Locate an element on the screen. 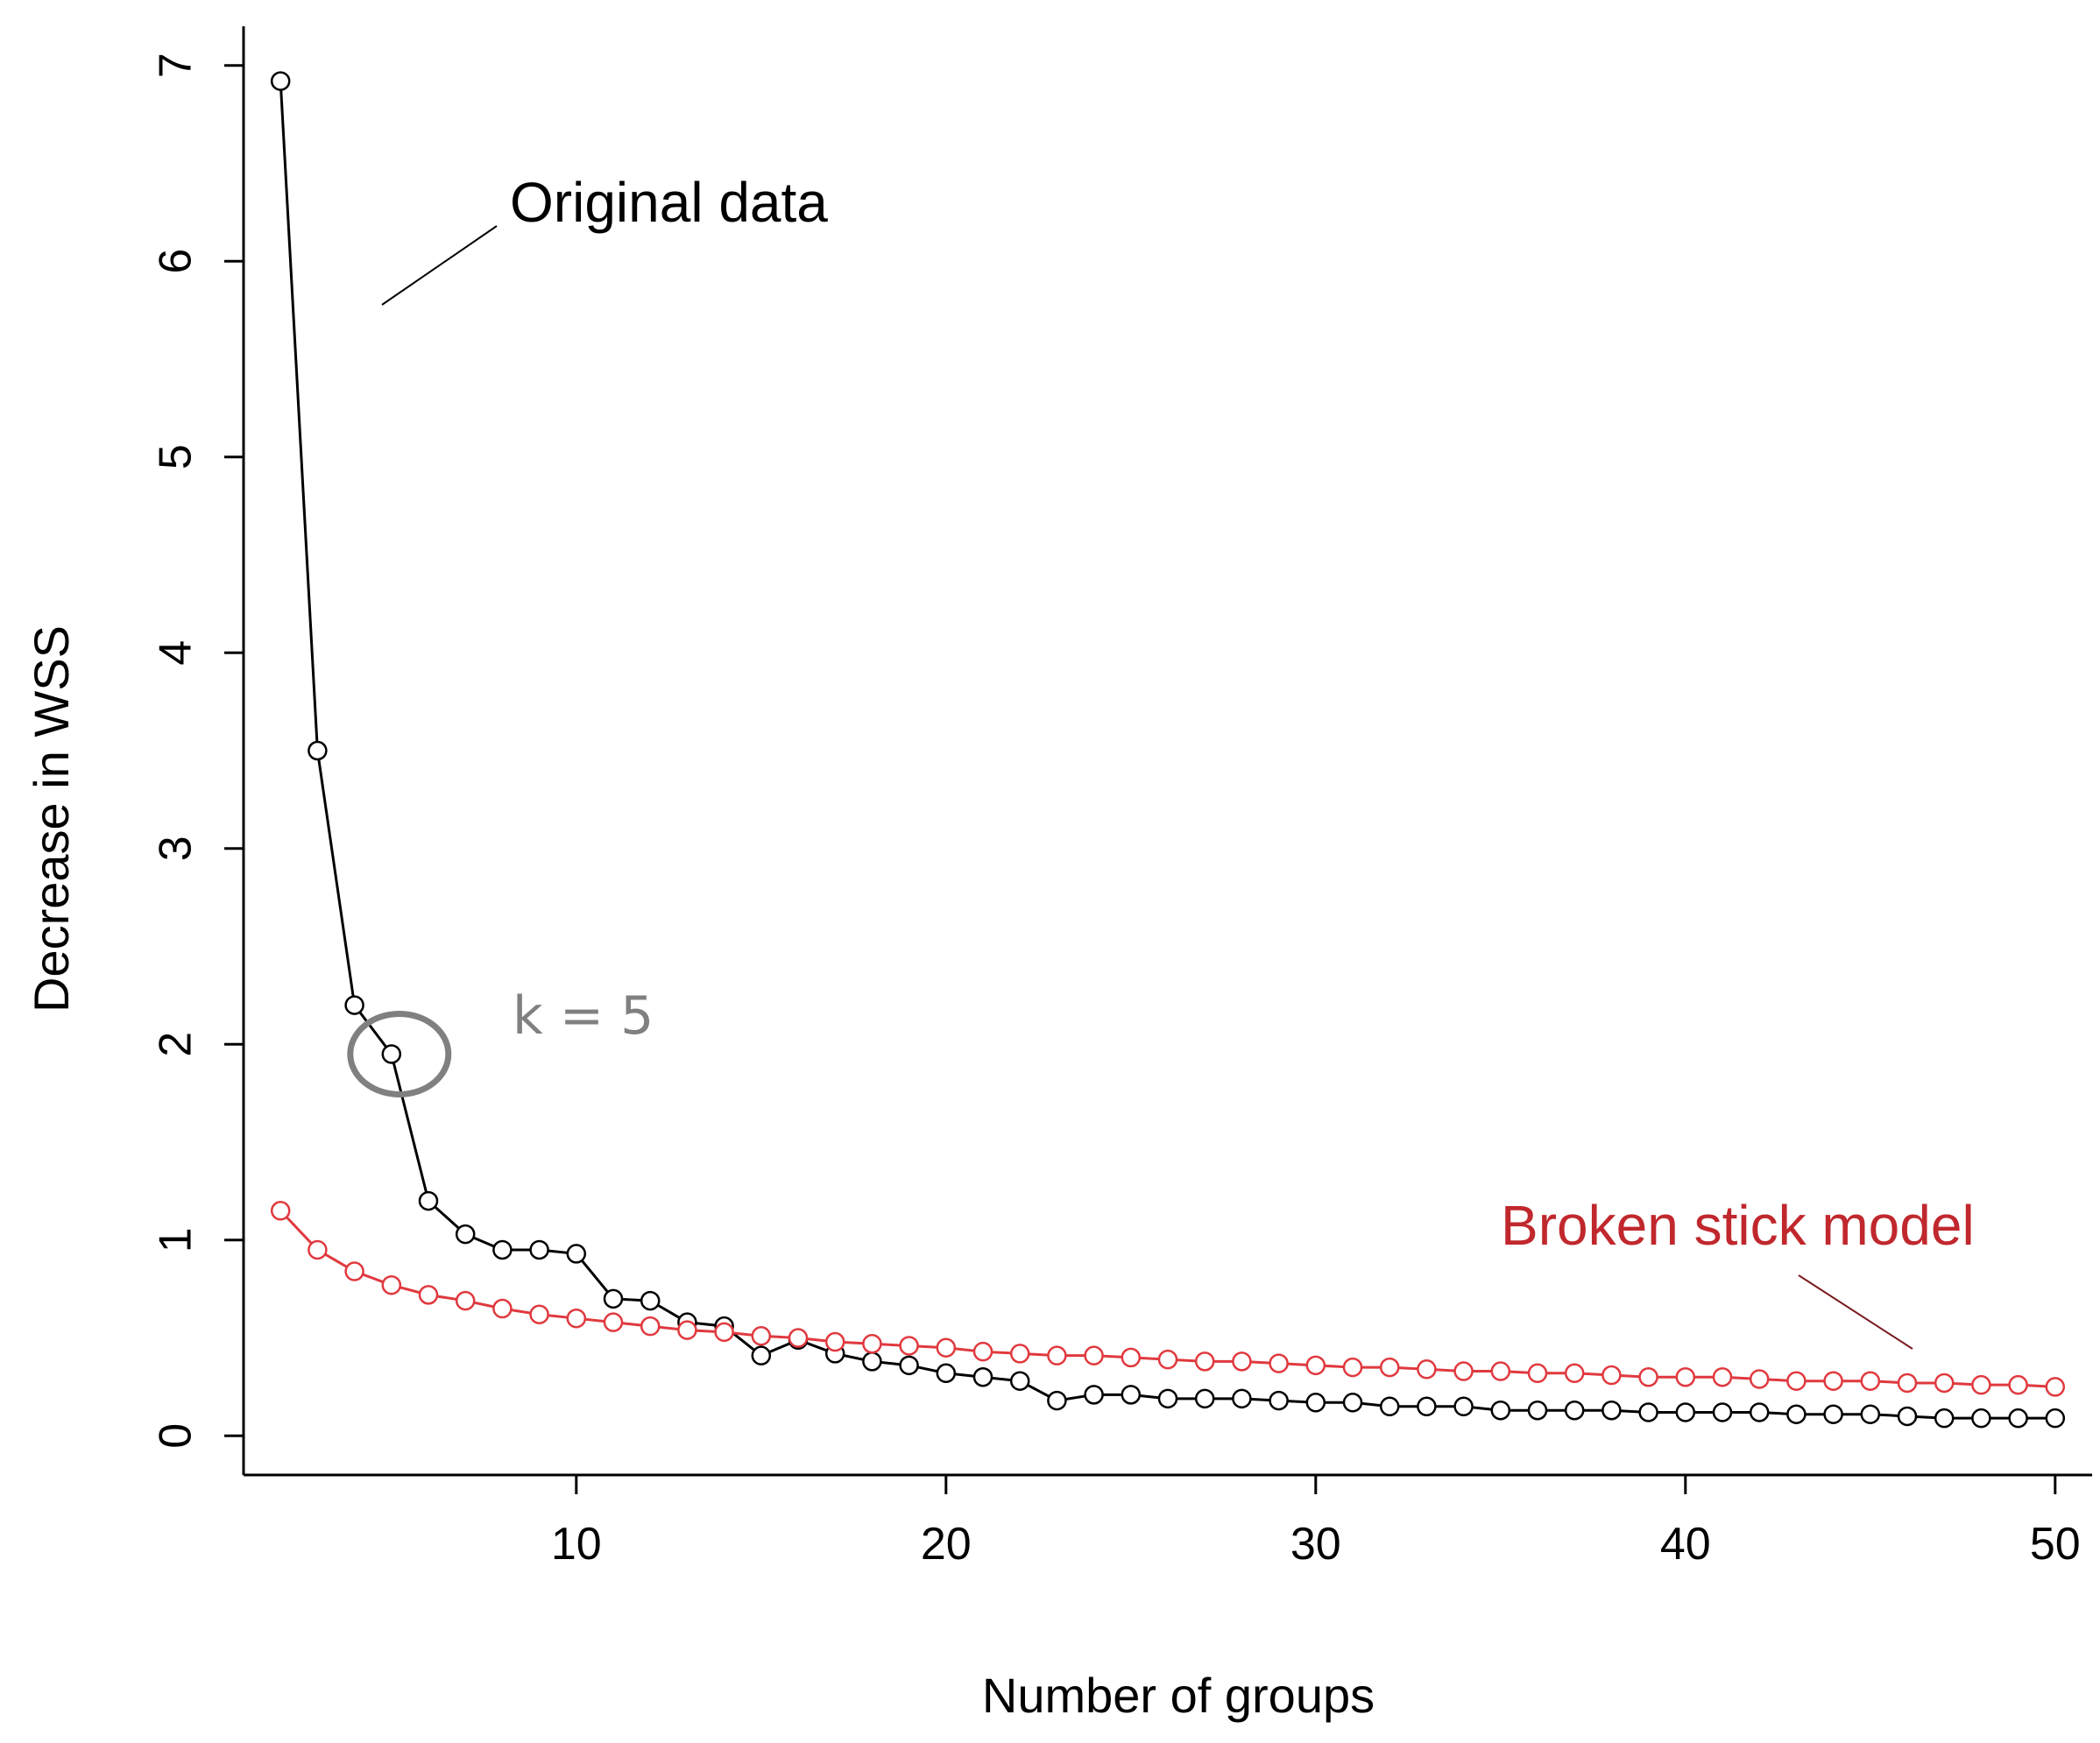  x-tick-label: 30 is located at coordinates (1315, 1544).